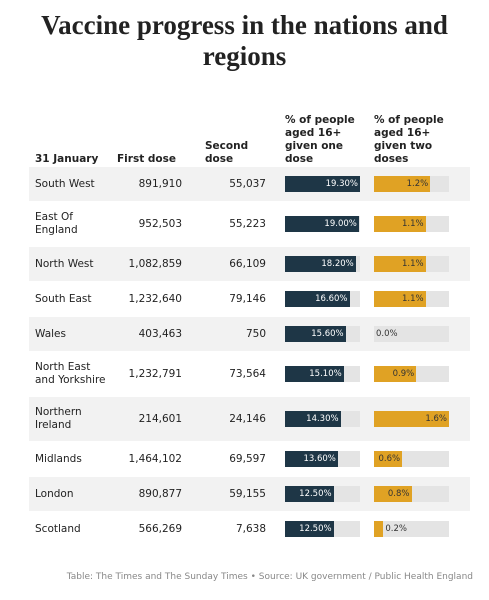  Describe the element at coordinates (398, 494) in the screenshot. I see `bar-label: 0.8%` at that location.